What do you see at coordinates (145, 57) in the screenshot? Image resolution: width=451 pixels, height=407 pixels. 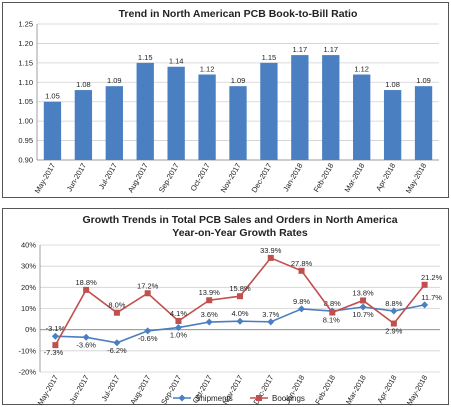 I see `bar-value-label: 1.15` at bounding box center [145, 57].